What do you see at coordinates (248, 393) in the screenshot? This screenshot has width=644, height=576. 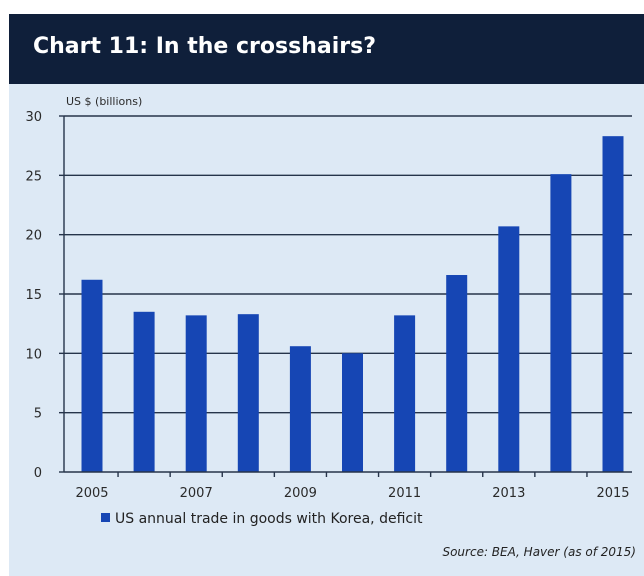 I see `bar-2008` at bounding box center [248, 393].